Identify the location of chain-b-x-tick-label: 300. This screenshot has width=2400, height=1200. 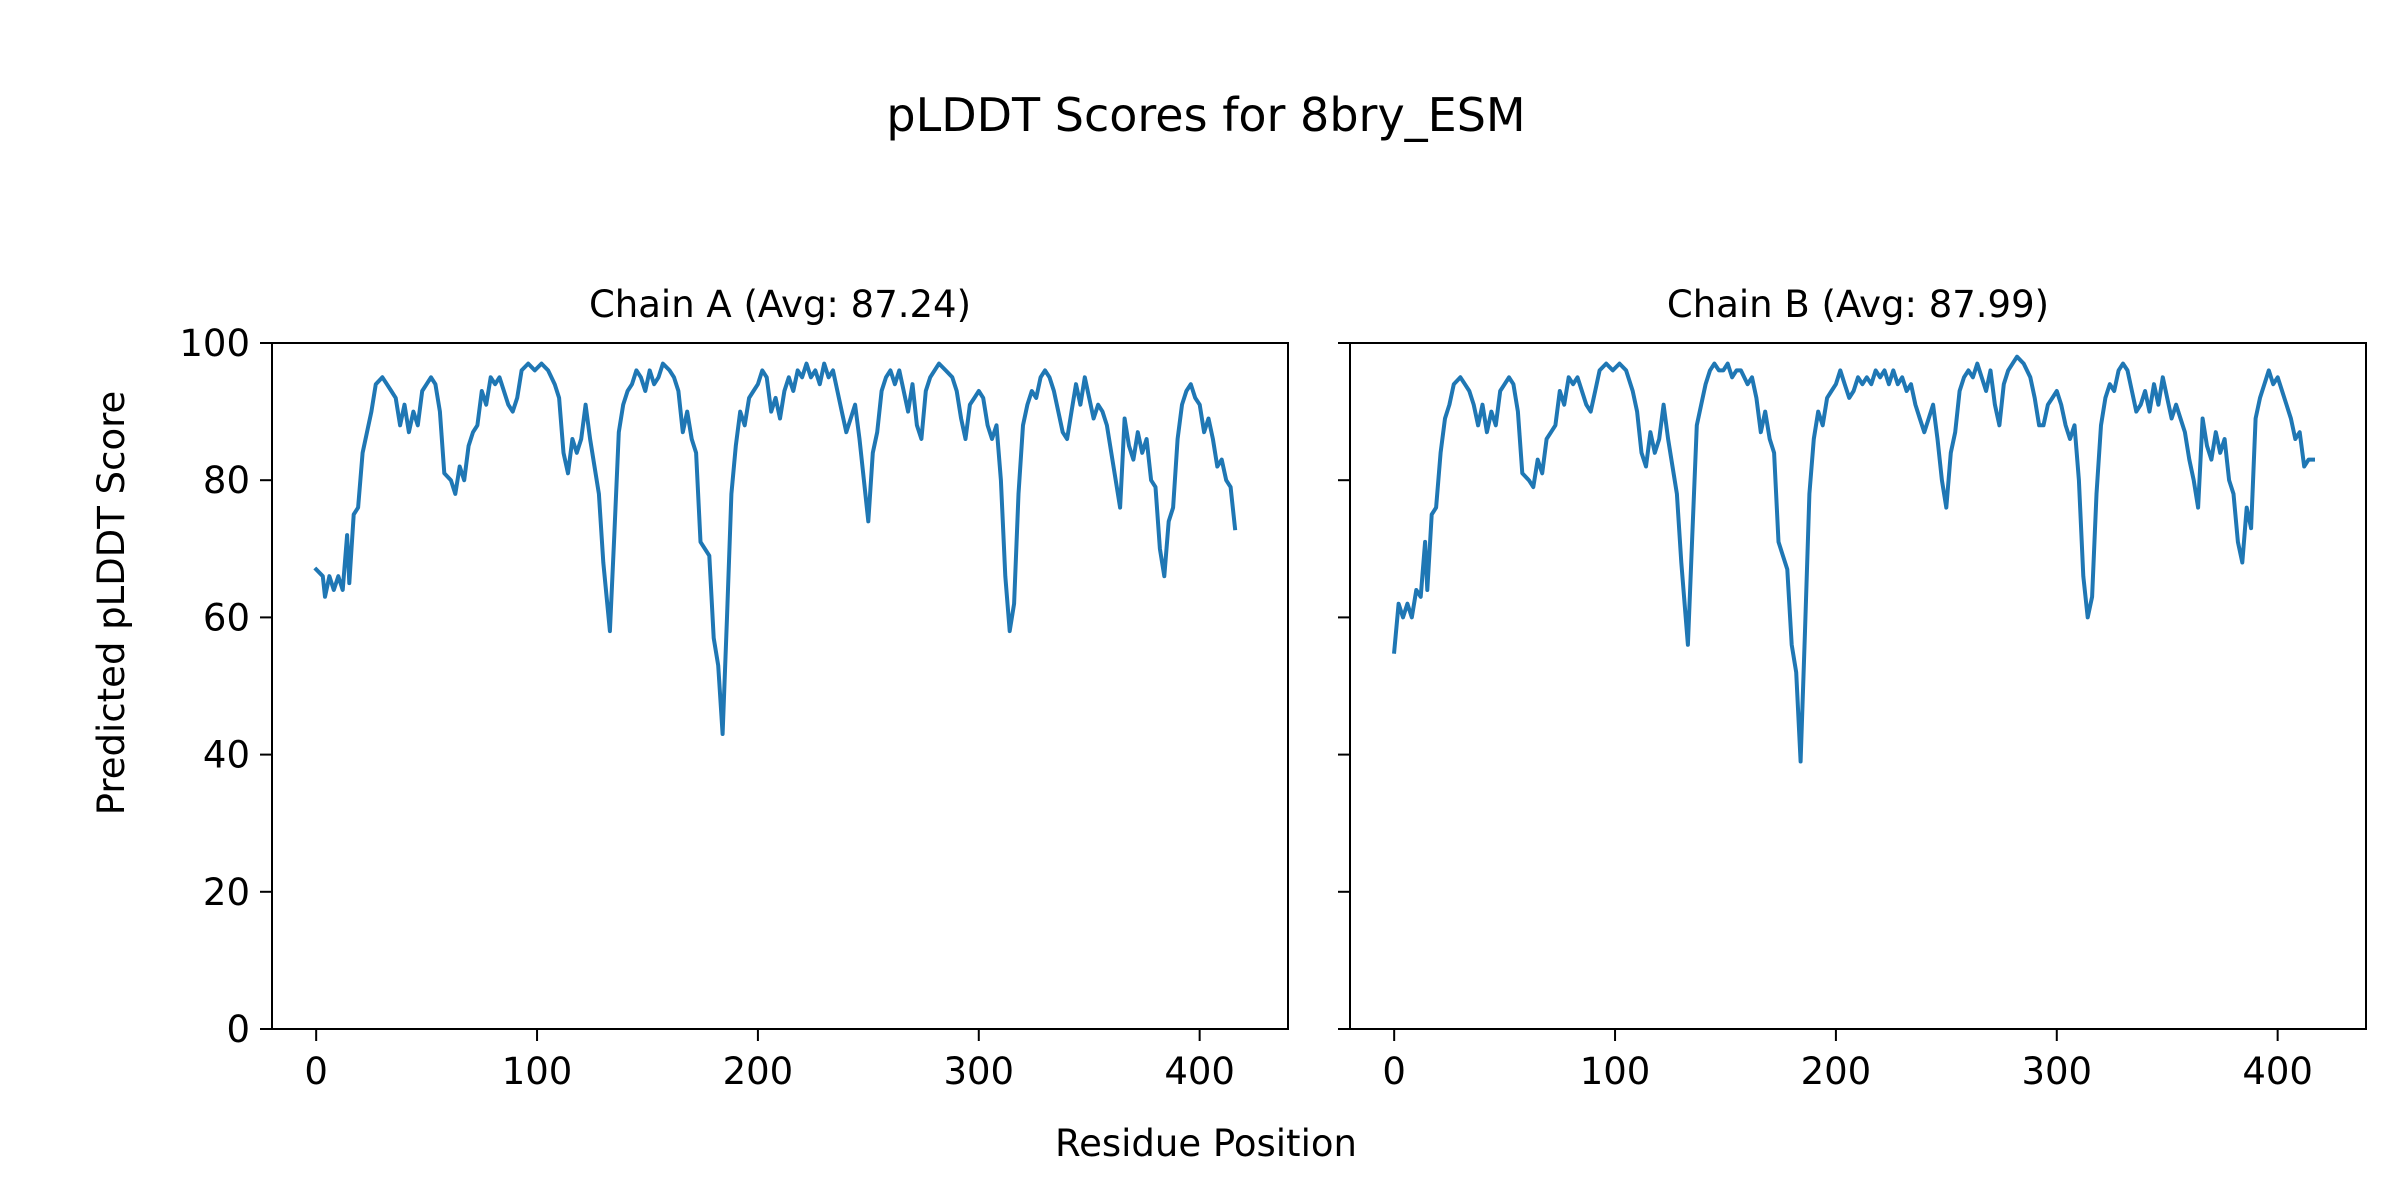
(2056, 1071).